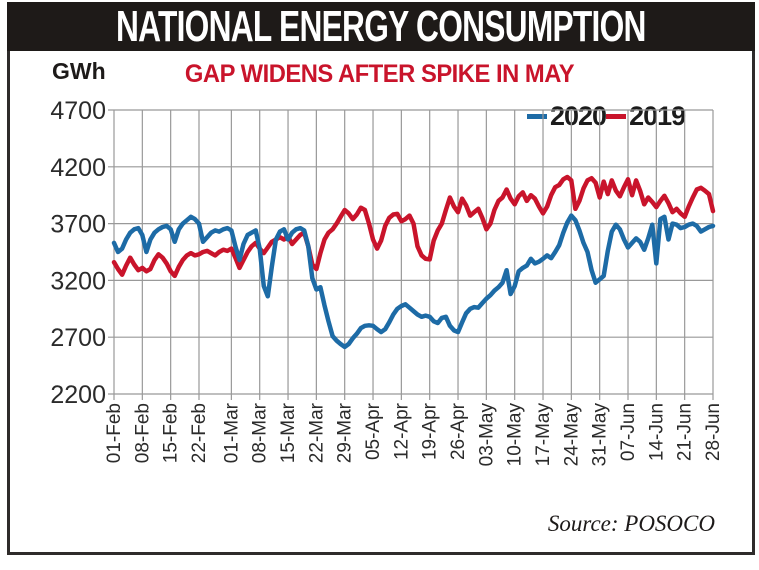  I want to click on y-tick-label: 2200, so click(78, 395).